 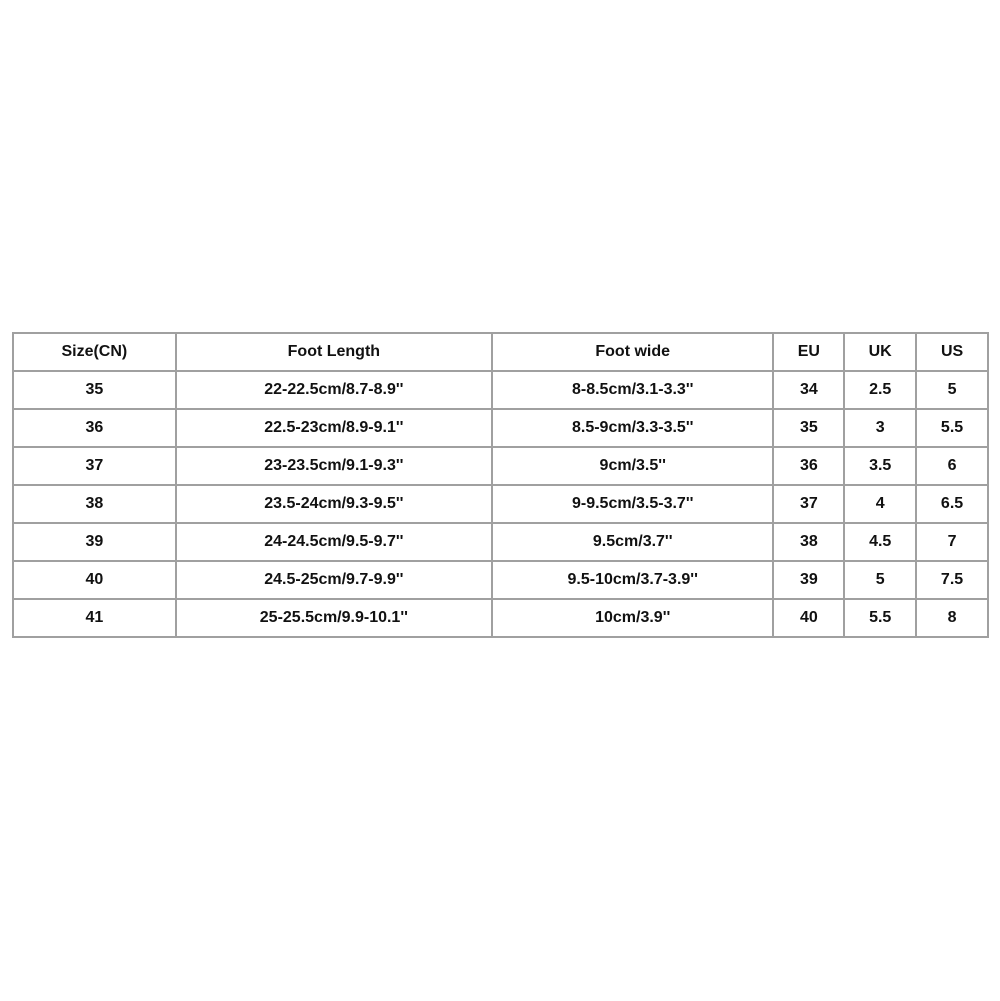 I want to click on cell-us: 7.5, so click(x=952, y=580).